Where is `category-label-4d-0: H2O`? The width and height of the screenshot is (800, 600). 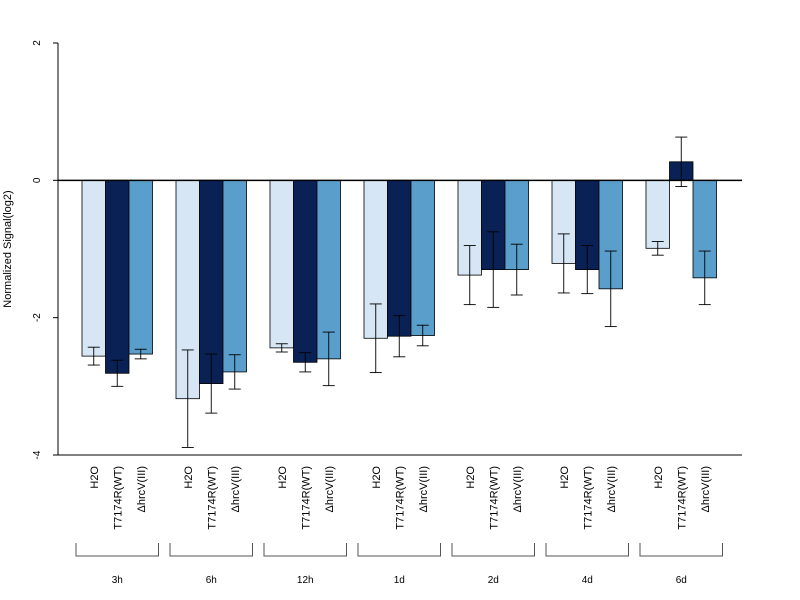
category-label-4d-0: H2O is located at coordinates (565, 477).